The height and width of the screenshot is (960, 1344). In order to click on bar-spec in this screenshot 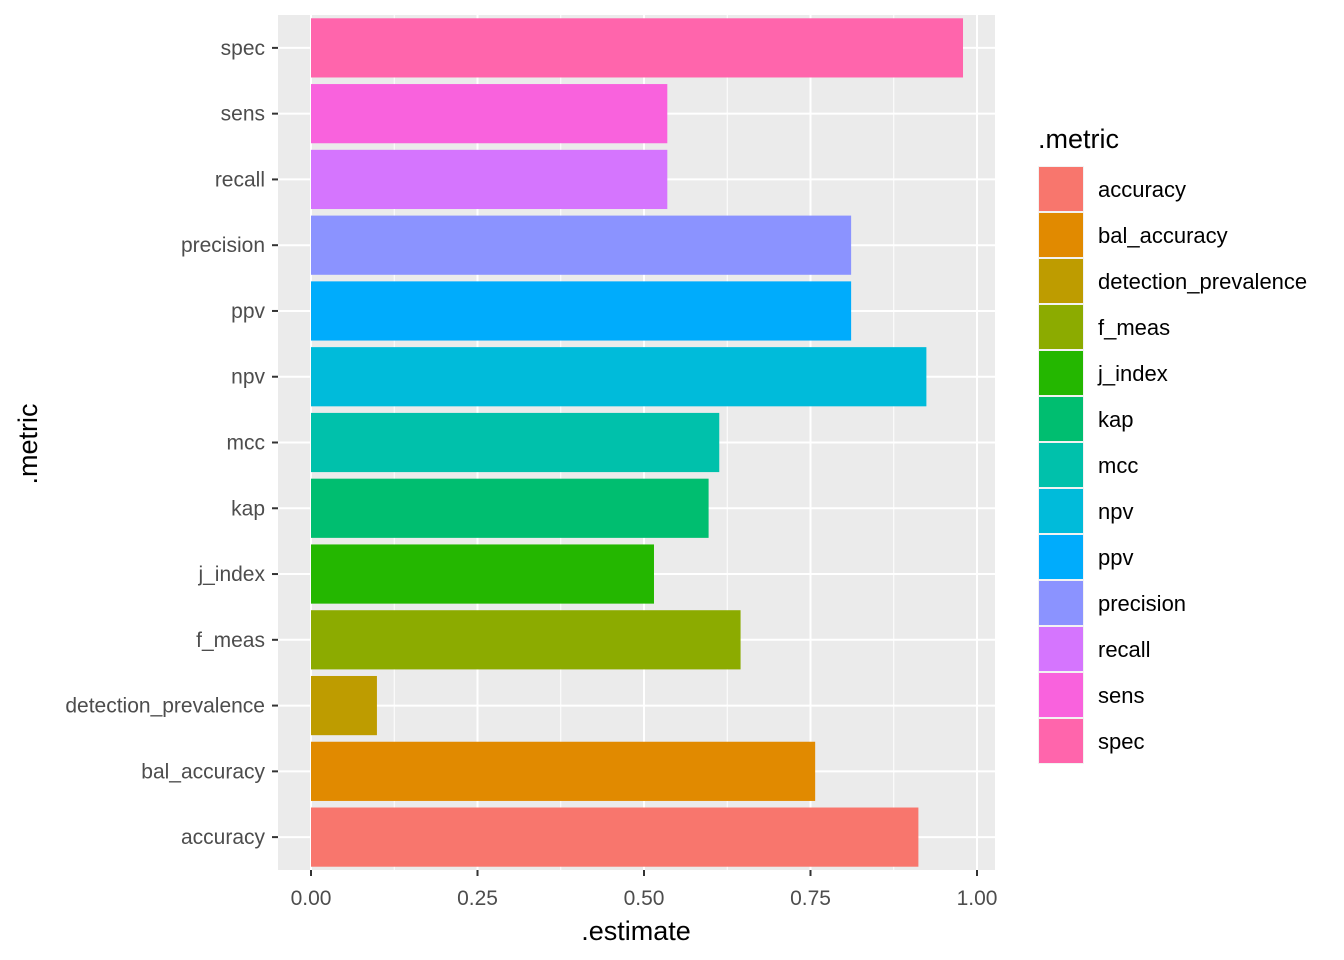, I will do `click(637, 48)`.